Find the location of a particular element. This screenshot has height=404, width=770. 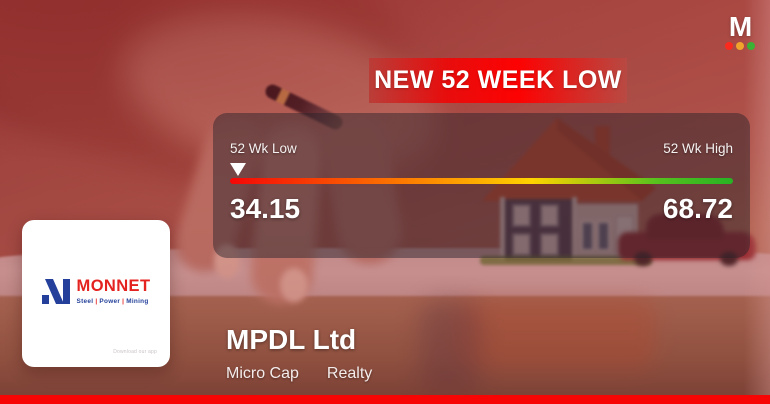

market-cap-tag: Micro Cap is located at coordinates (262, 374).